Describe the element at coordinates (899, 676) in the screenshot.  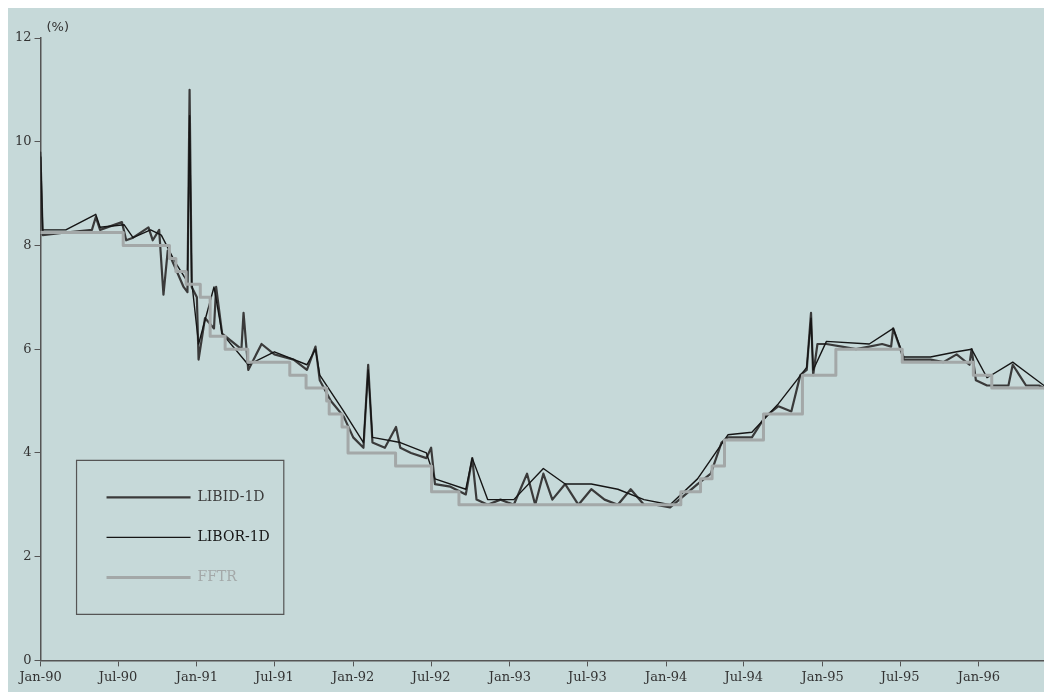
I see `x-tick-label: Jul-95` at that location.